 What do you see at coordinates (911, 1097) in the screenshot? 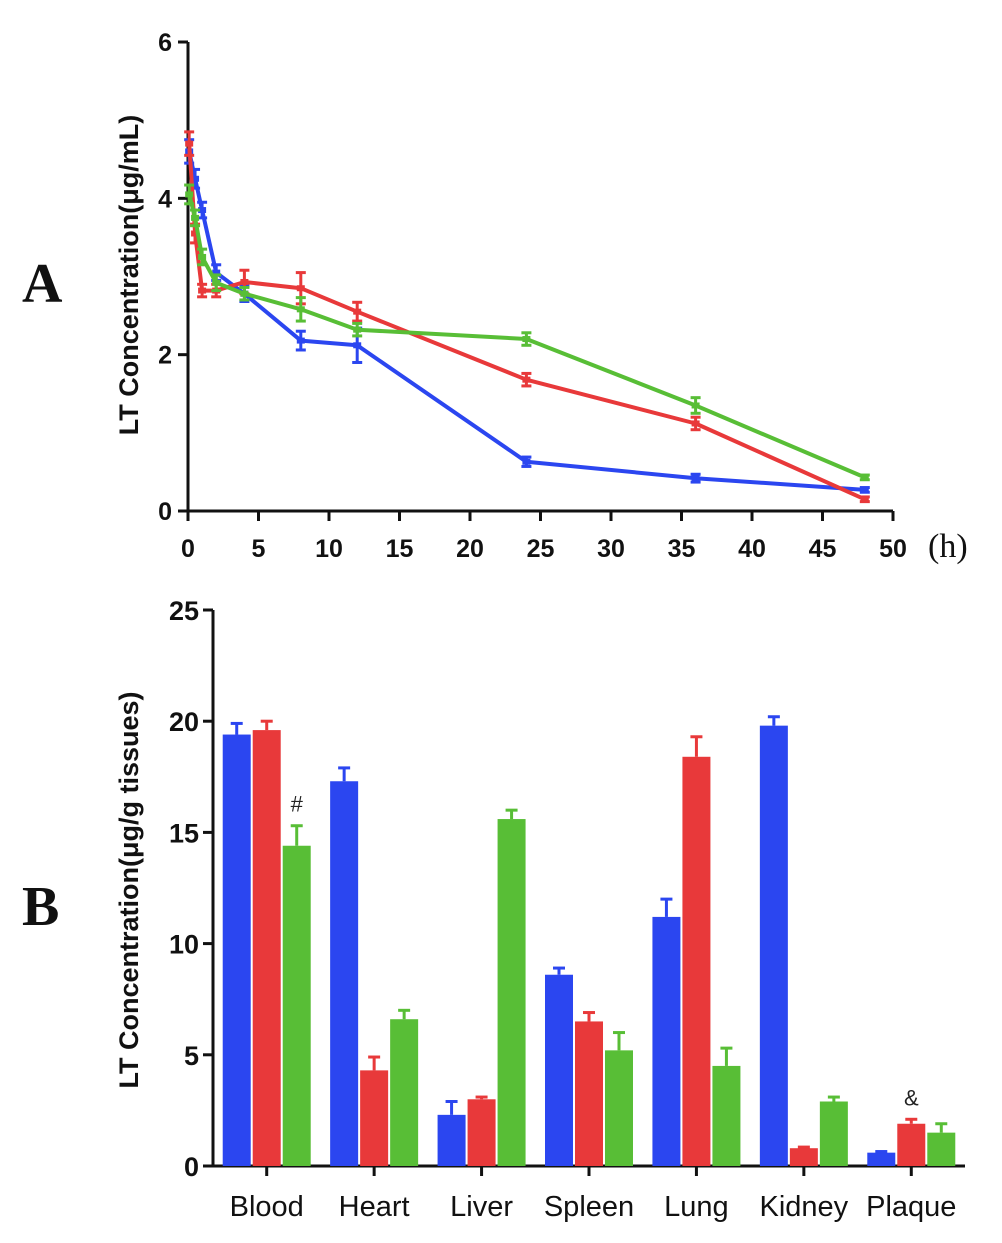
I see `chart-b-significance-mark: &` at bounding box center [911, 1097].